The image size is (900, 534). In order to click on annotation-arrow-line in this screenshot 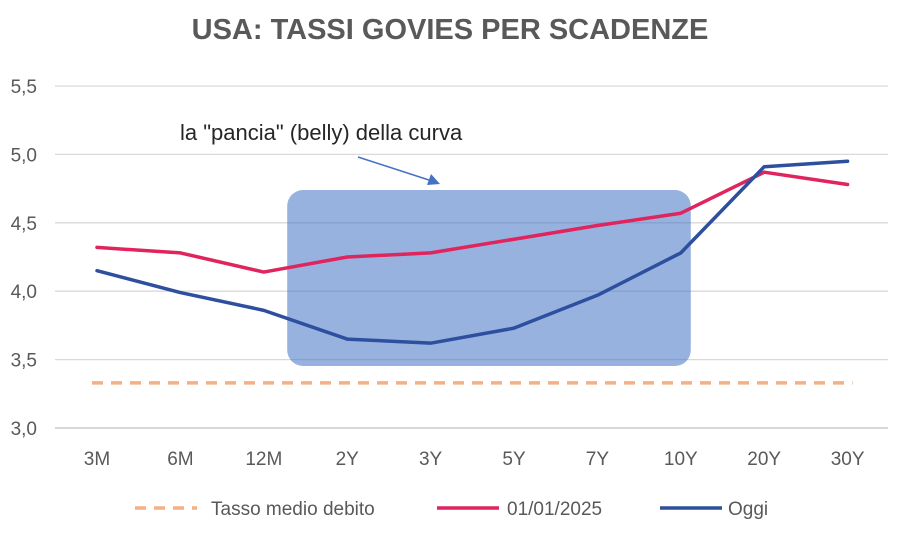, I will do `click(395, 169)`.